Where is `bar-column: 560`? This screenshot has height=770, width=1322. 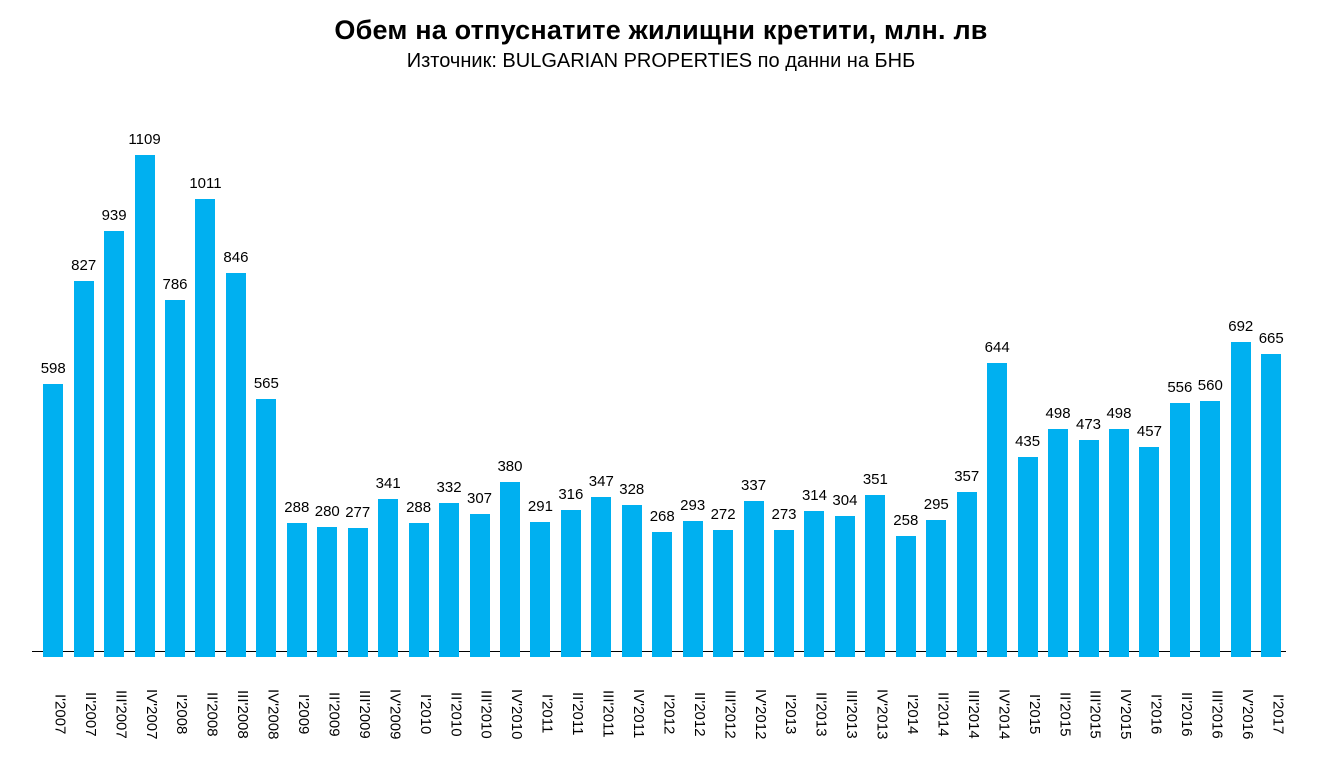 bar-column: 560 is located at coordinates (1210, 384).